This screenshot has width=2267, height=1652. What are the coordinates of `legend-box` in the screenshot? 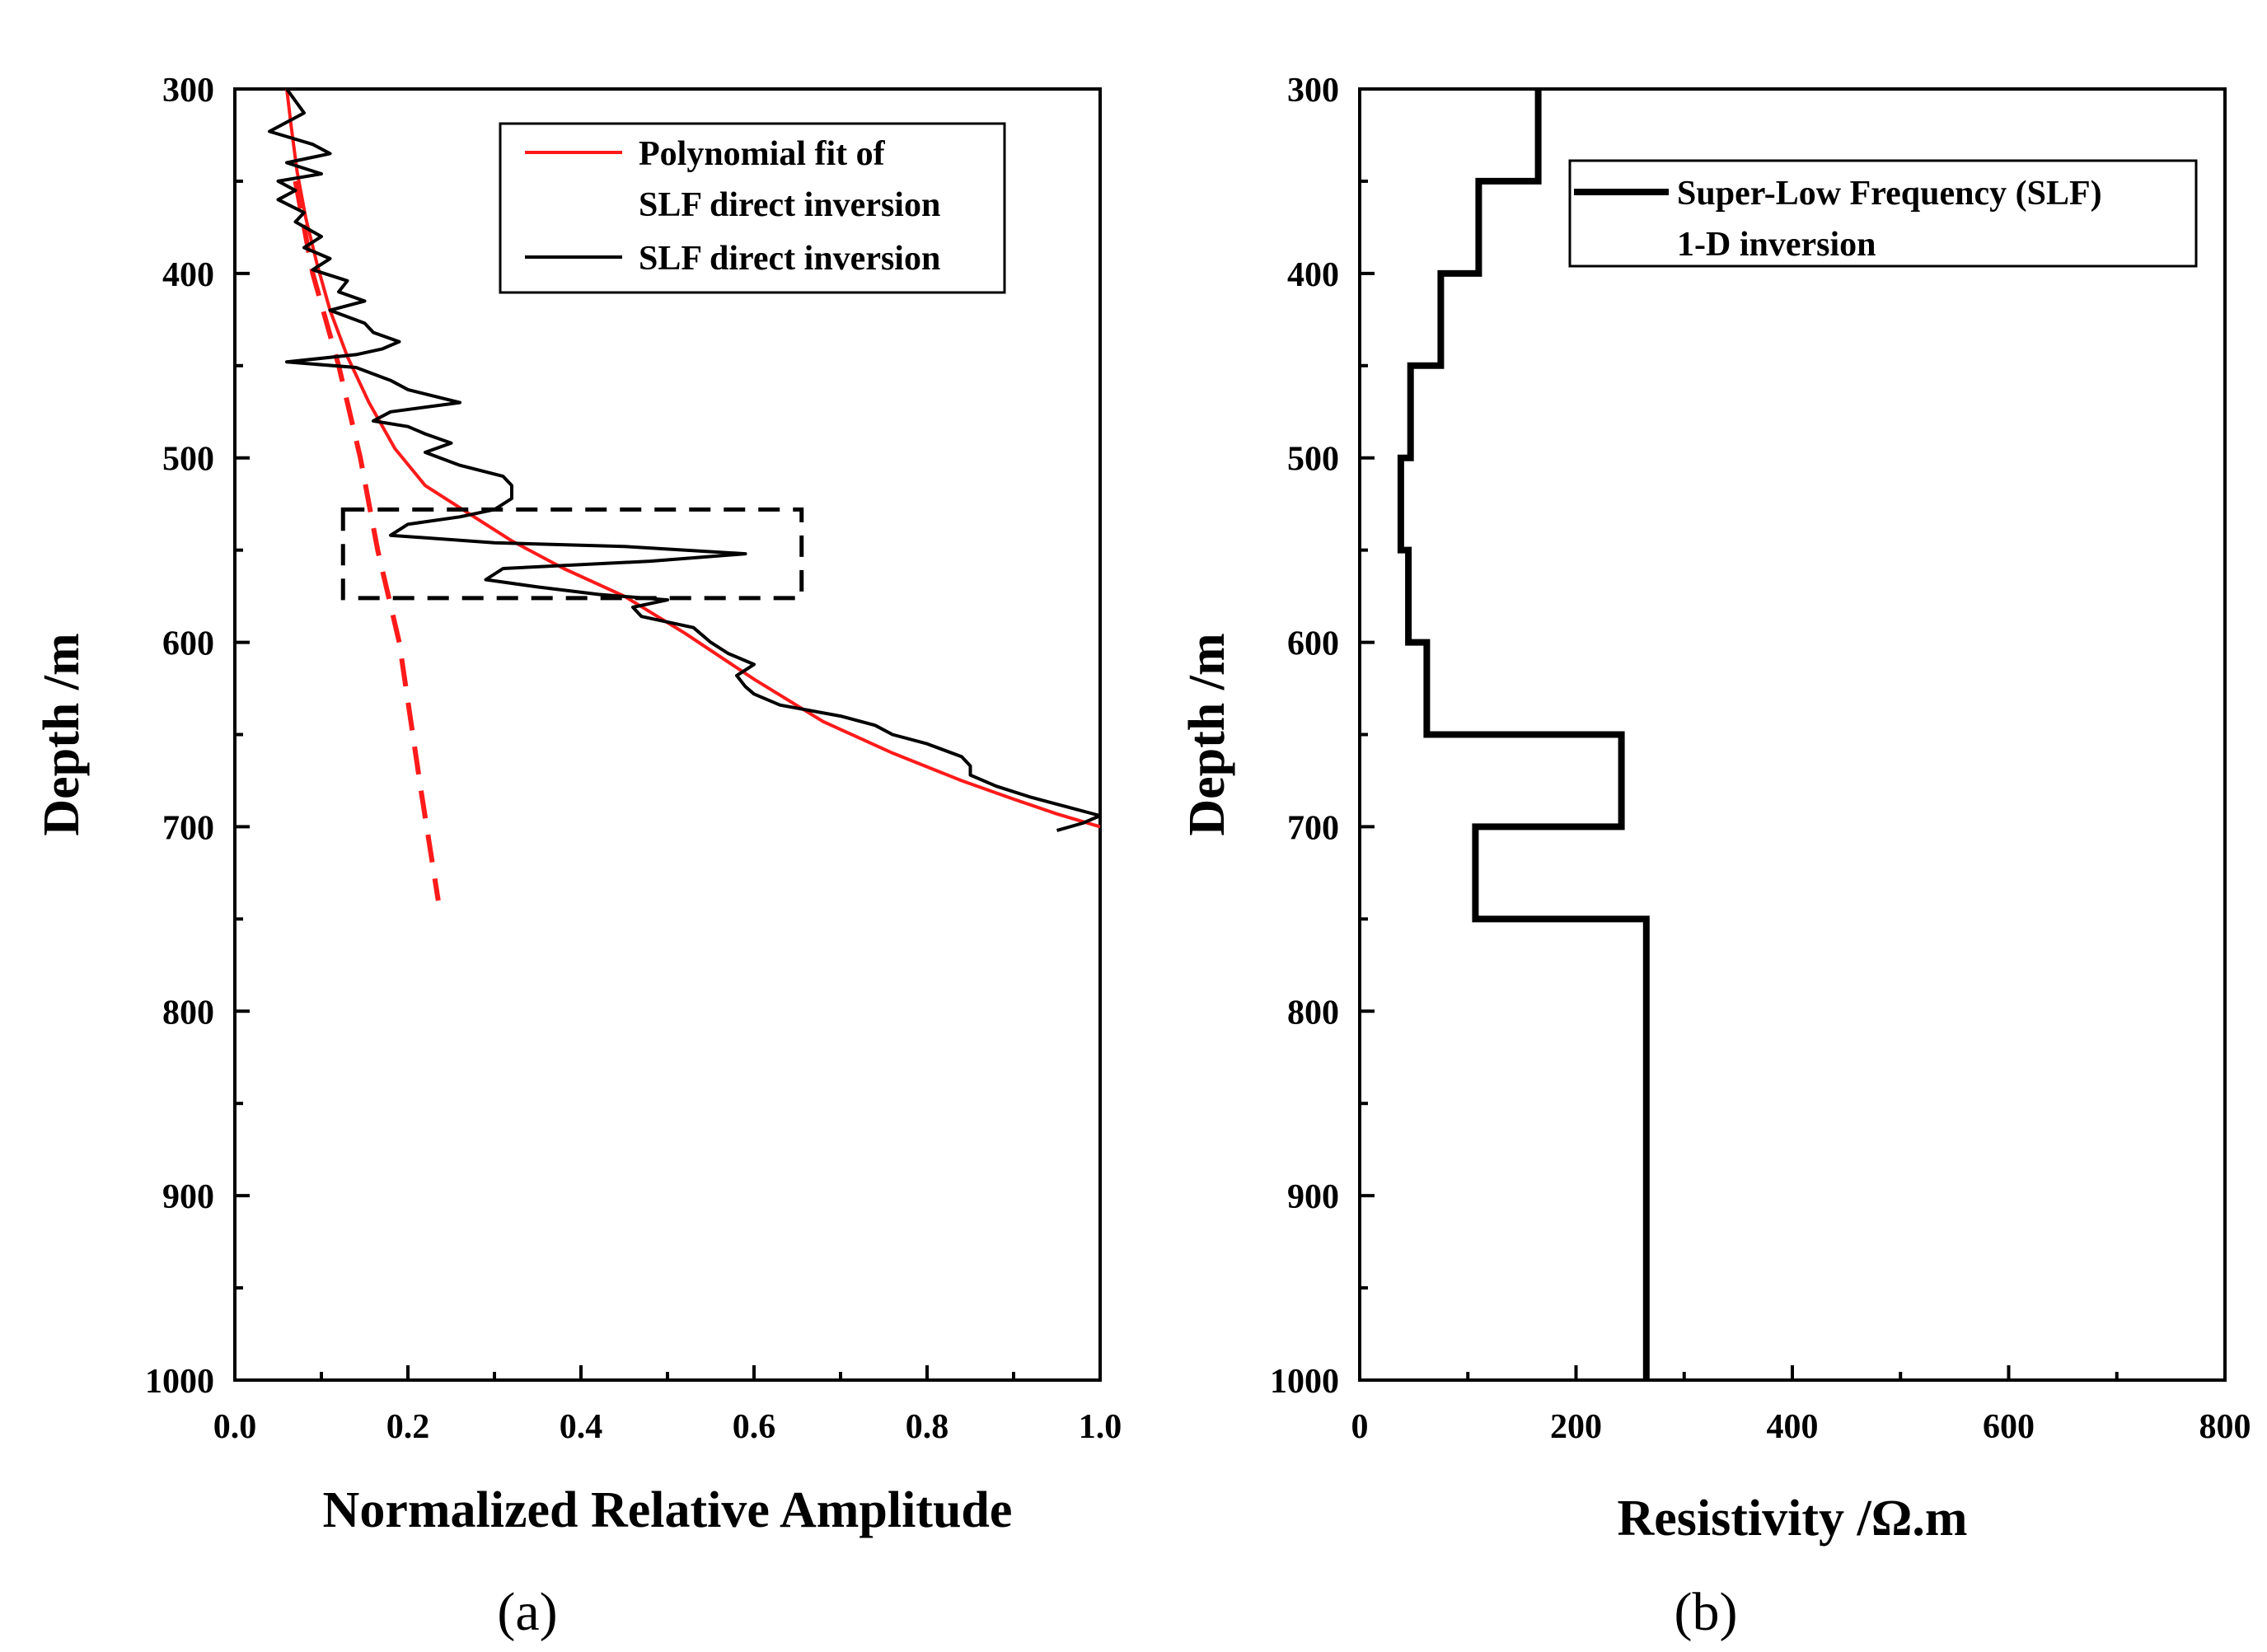 It's located at (1883, 214).